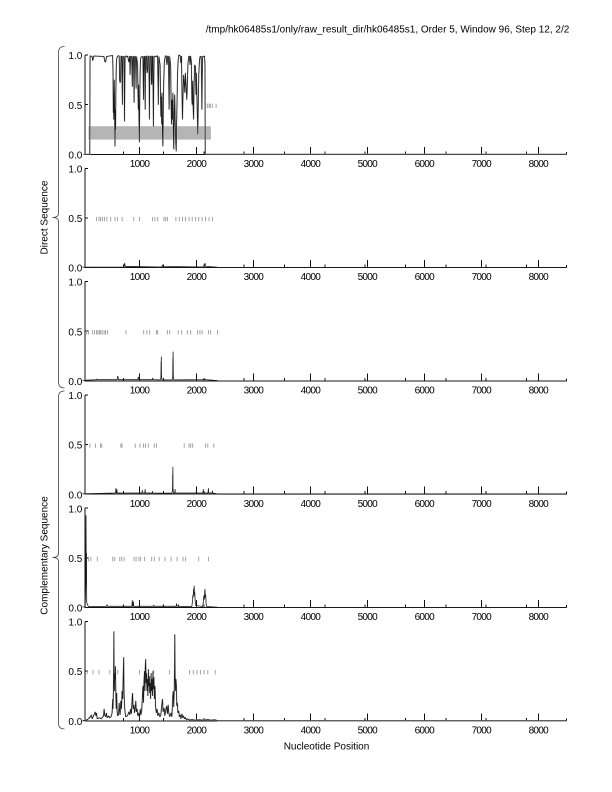 The height and width of the screenshot is (792, 612). What do you see at coordinates (45, 217) in the screenshot?
I see `svg-text: Direct Sequence` at bounding box center [45, 217].